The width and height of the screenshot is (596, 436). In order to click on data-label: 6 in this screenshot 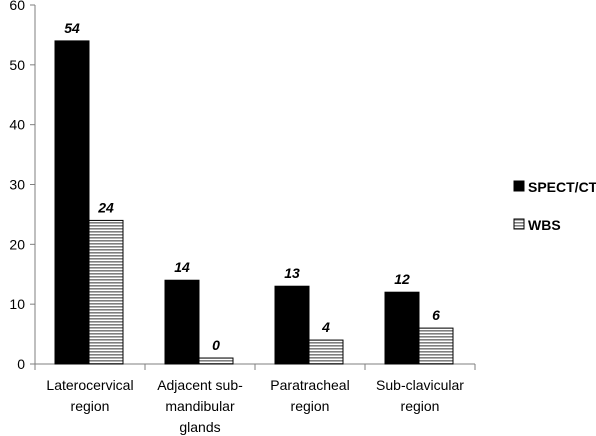, I will do `click(436, 315)`.